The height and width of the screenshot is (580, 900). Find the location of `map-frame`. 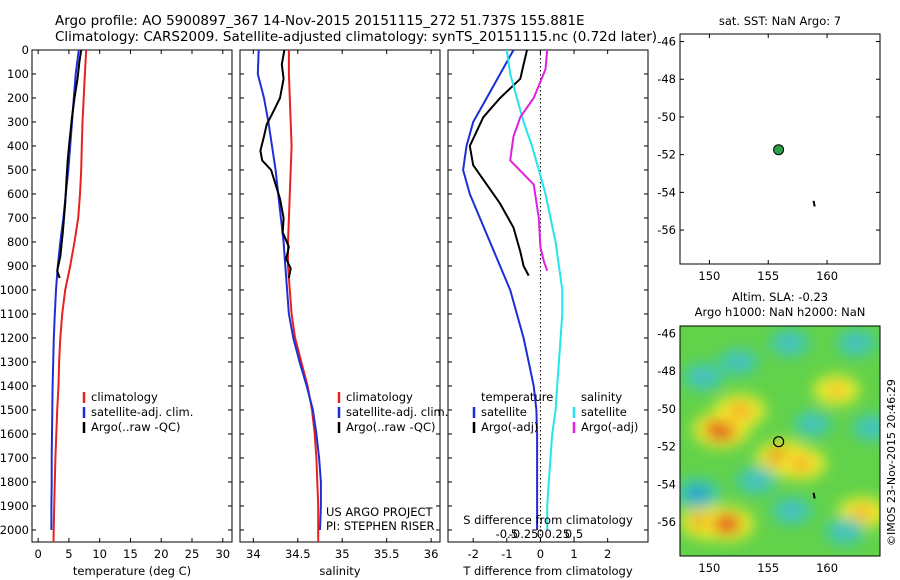

map-frame is located at coordinates (780, 441).